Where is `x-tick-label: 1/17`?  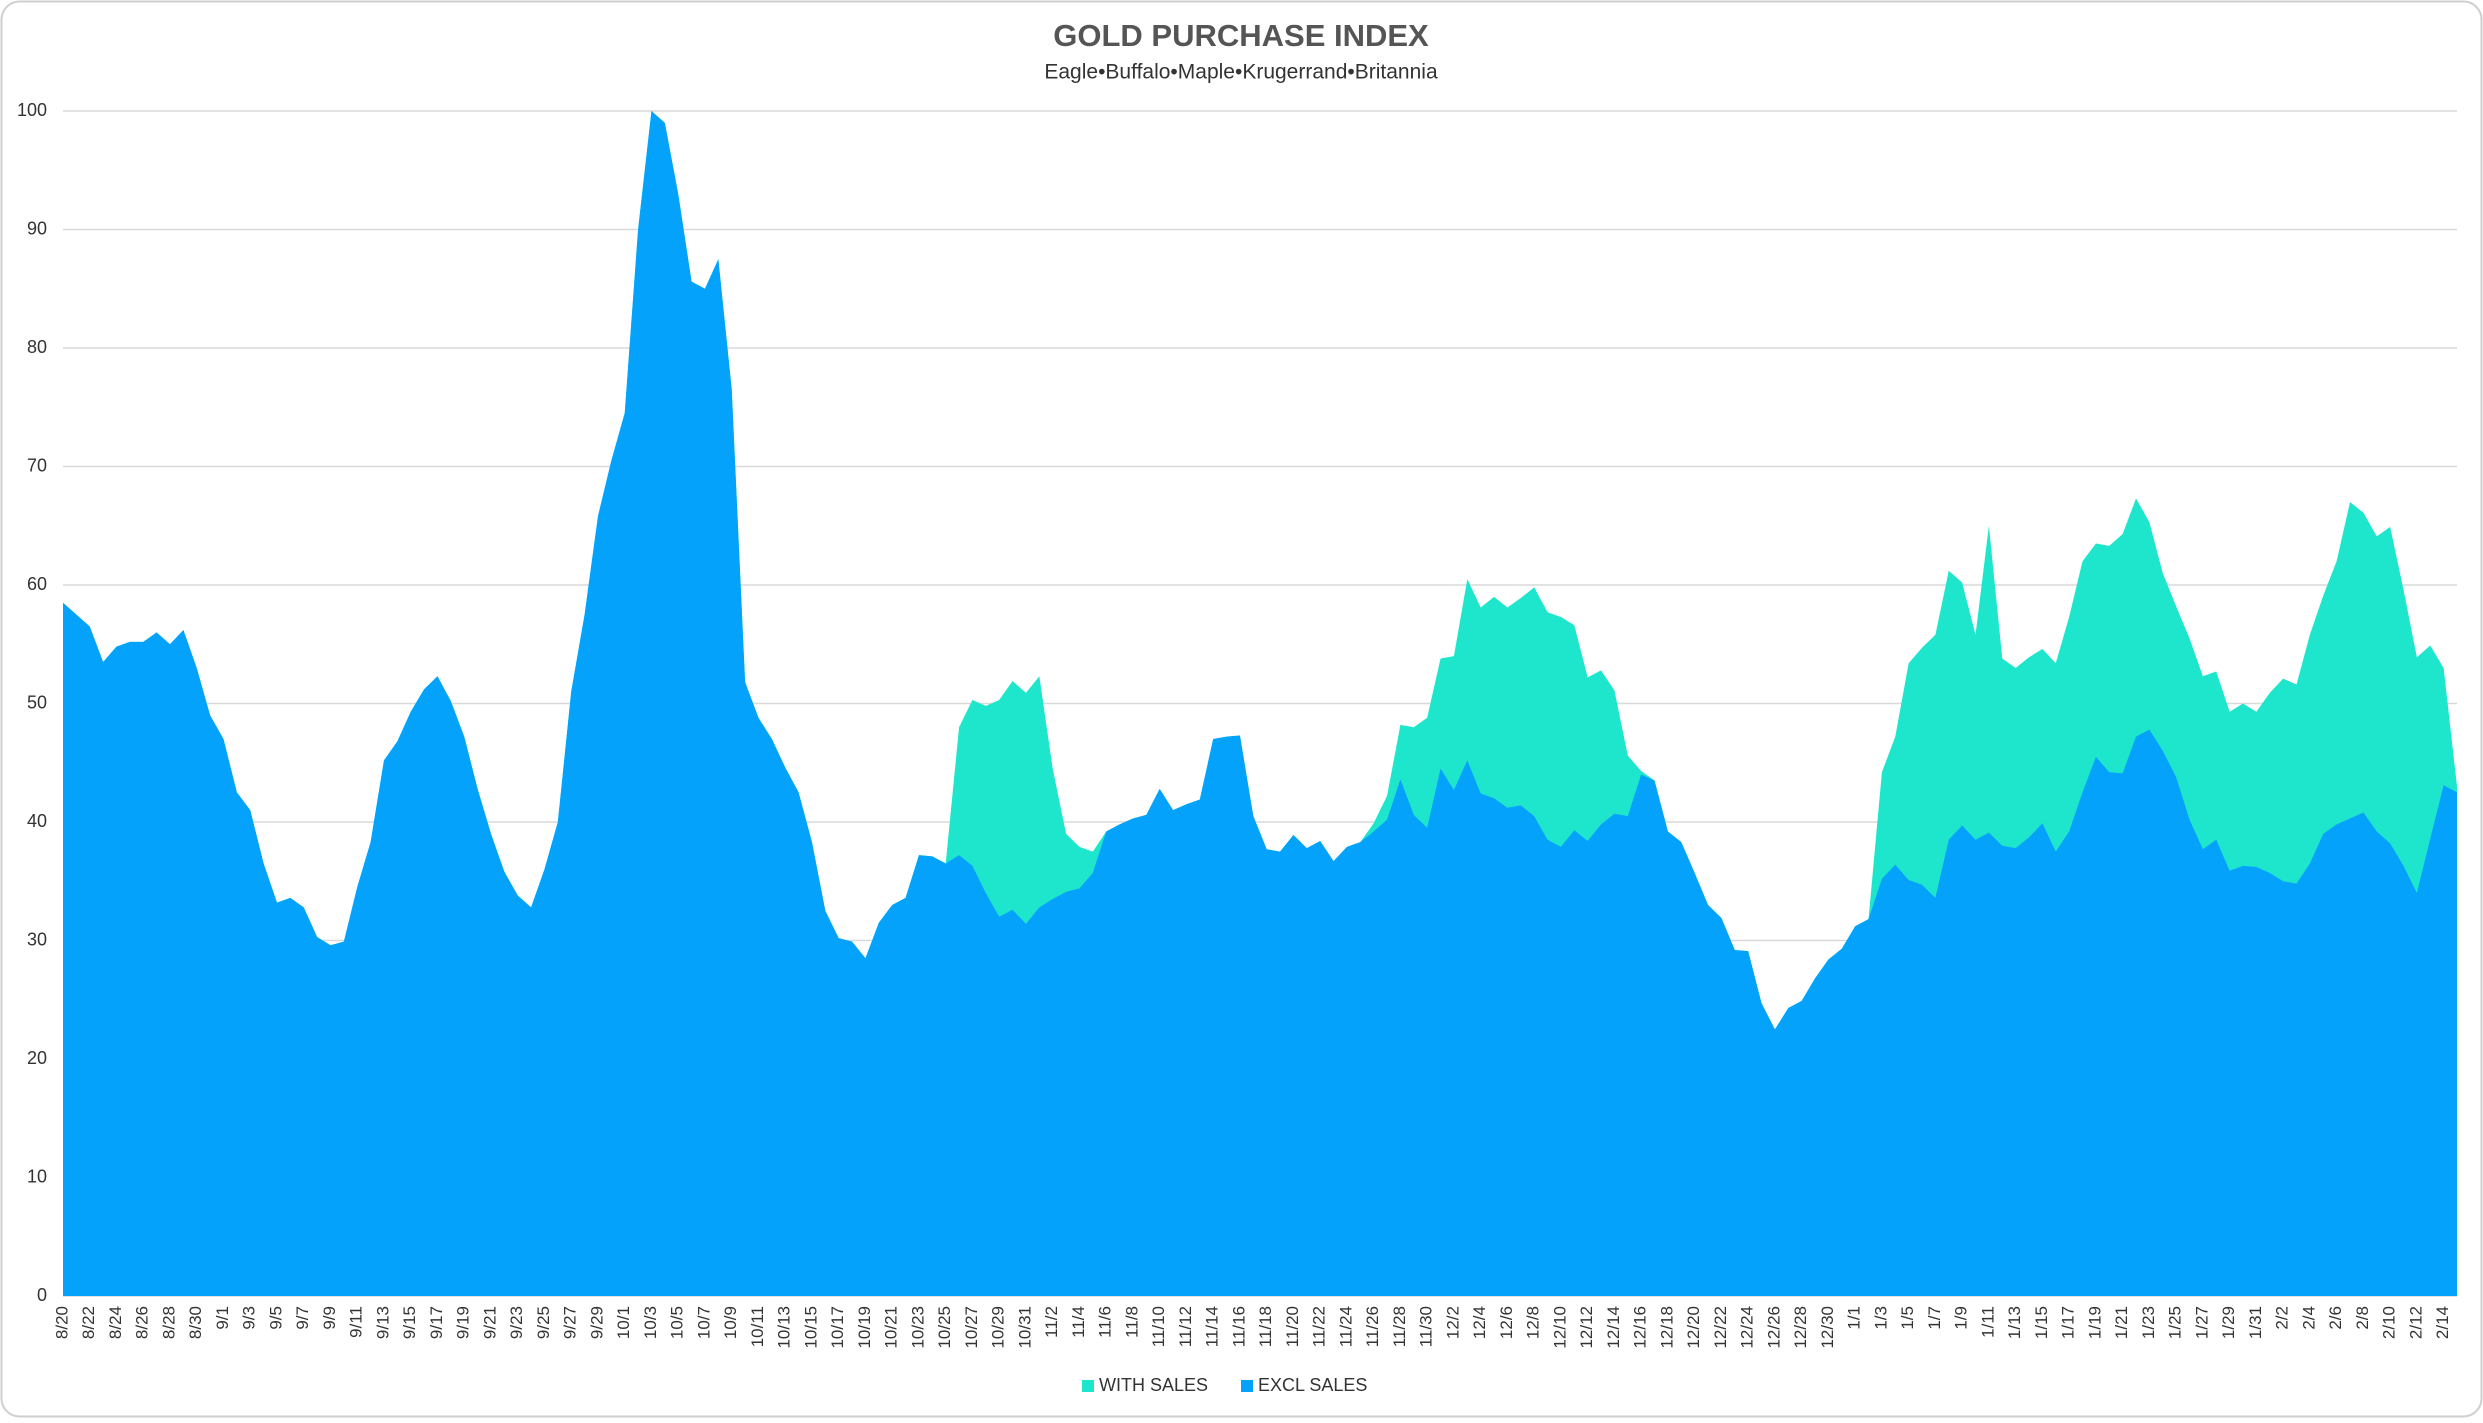 x-tick-label: 1/17 is located at coordinates (2068, 1322).